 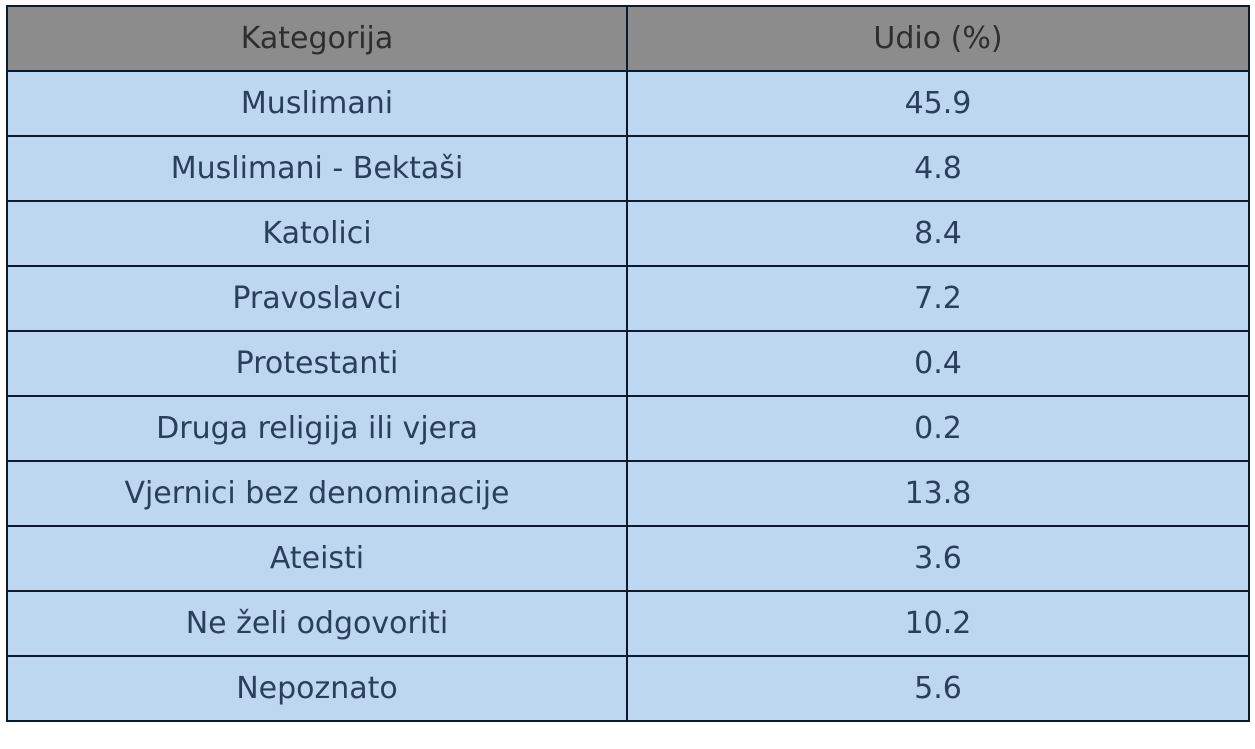 I want to click on value-cell: 3.6, so click(x=938, y=558).